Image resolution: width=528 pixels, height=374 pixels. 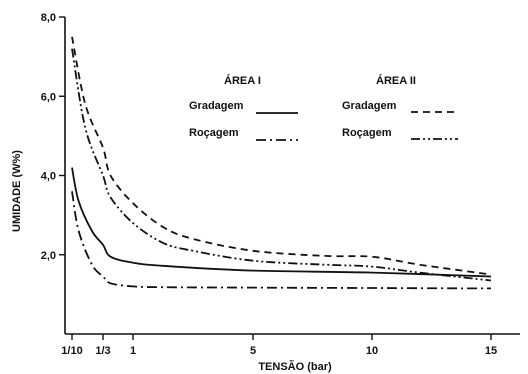 I want to click on x-tick-label: 1, so click(x=133, y=351).